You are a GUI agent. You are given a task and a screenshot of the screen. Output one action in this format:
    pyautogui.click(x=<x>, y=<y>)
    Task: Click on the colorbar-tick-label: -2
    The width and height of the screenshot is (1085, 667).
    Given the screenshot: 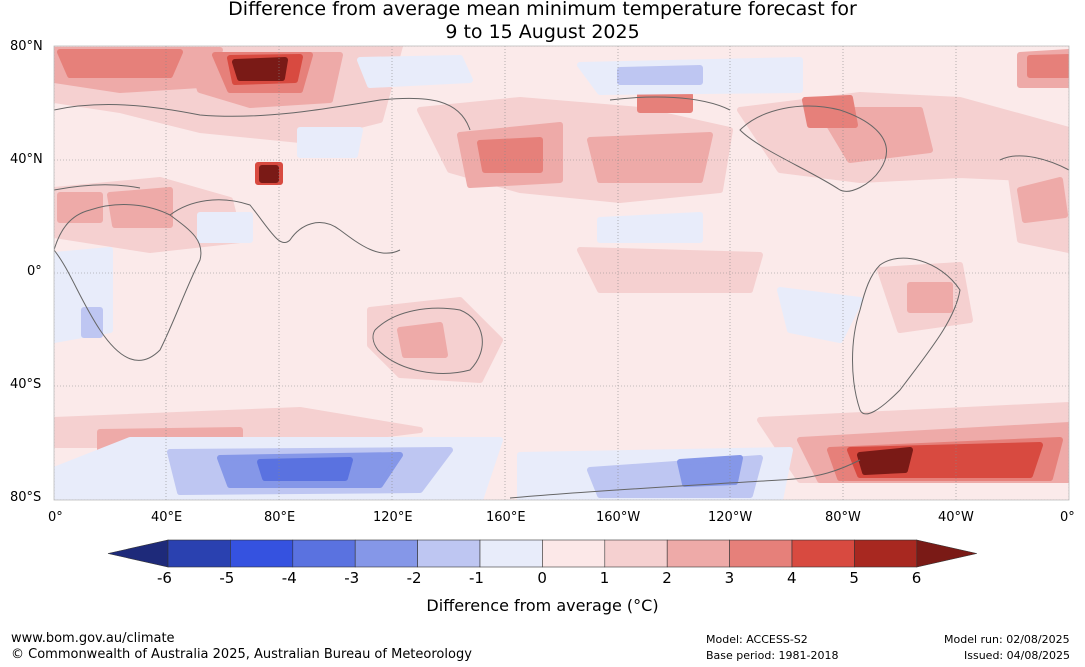 What is the action you would take?
    pyautogui.click(x=414, y=578)
    